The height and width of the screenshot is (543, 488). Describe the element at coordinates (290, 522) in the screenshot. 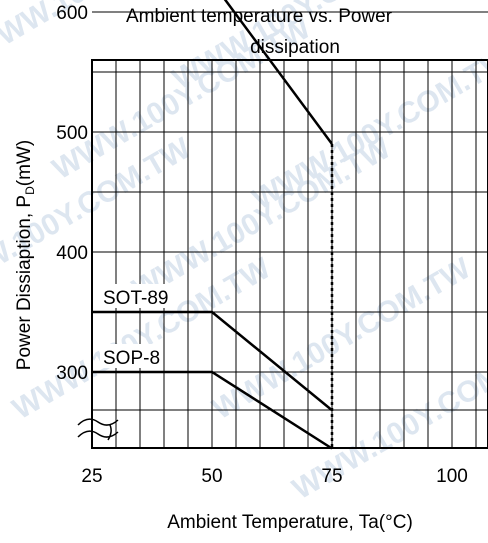

I see `x-axis-label: Ambient Temperature, Ta(°C)` at that location.